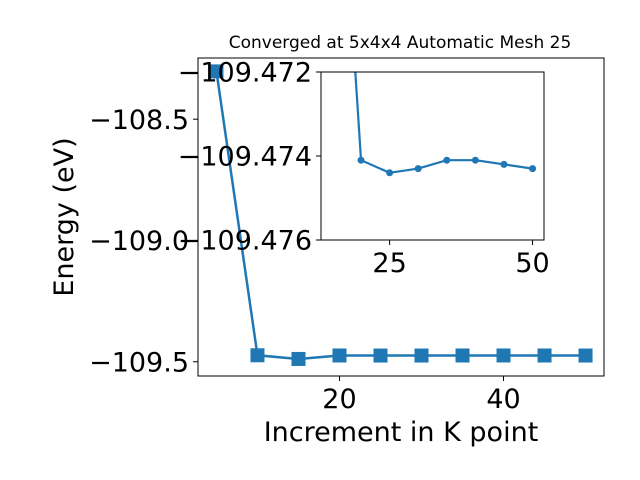  I want to click on inset-series-line, so click(443, 122).